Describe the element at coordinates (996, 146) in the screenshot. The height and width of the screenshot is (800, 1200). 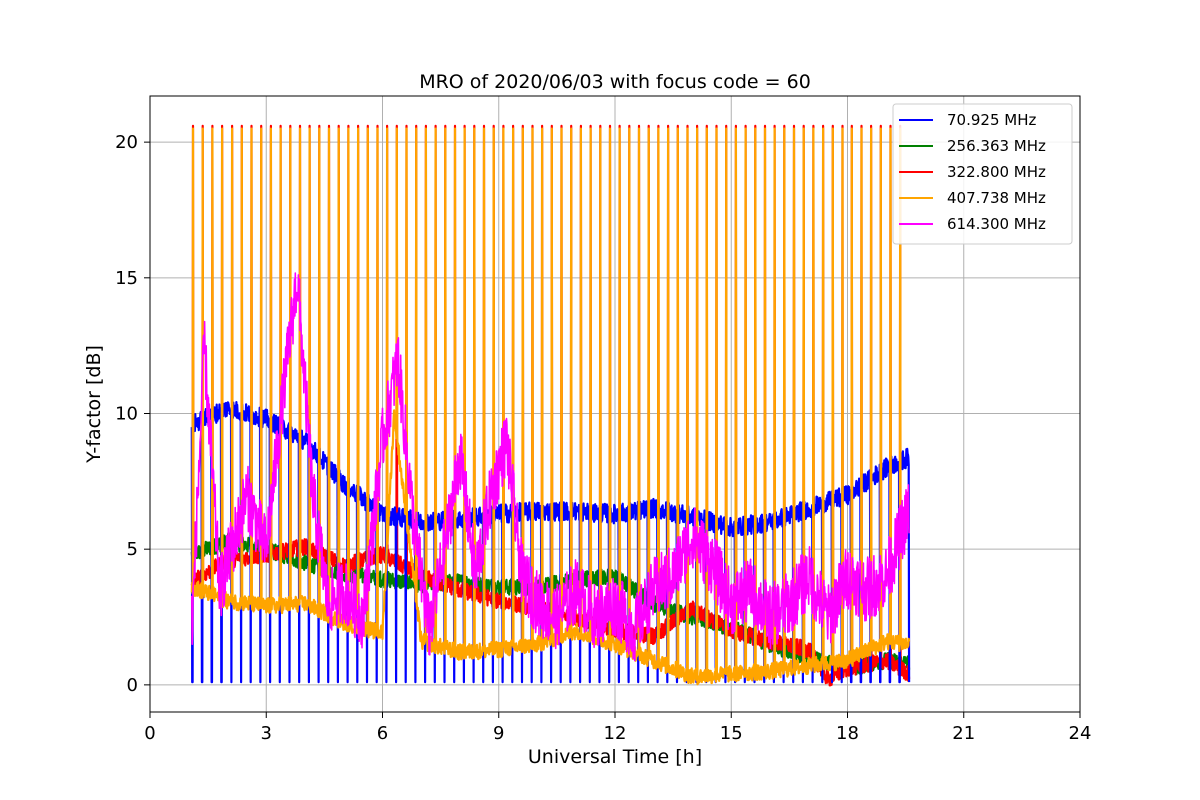
I see `legend-entry: 256.363 MHz` at that location.